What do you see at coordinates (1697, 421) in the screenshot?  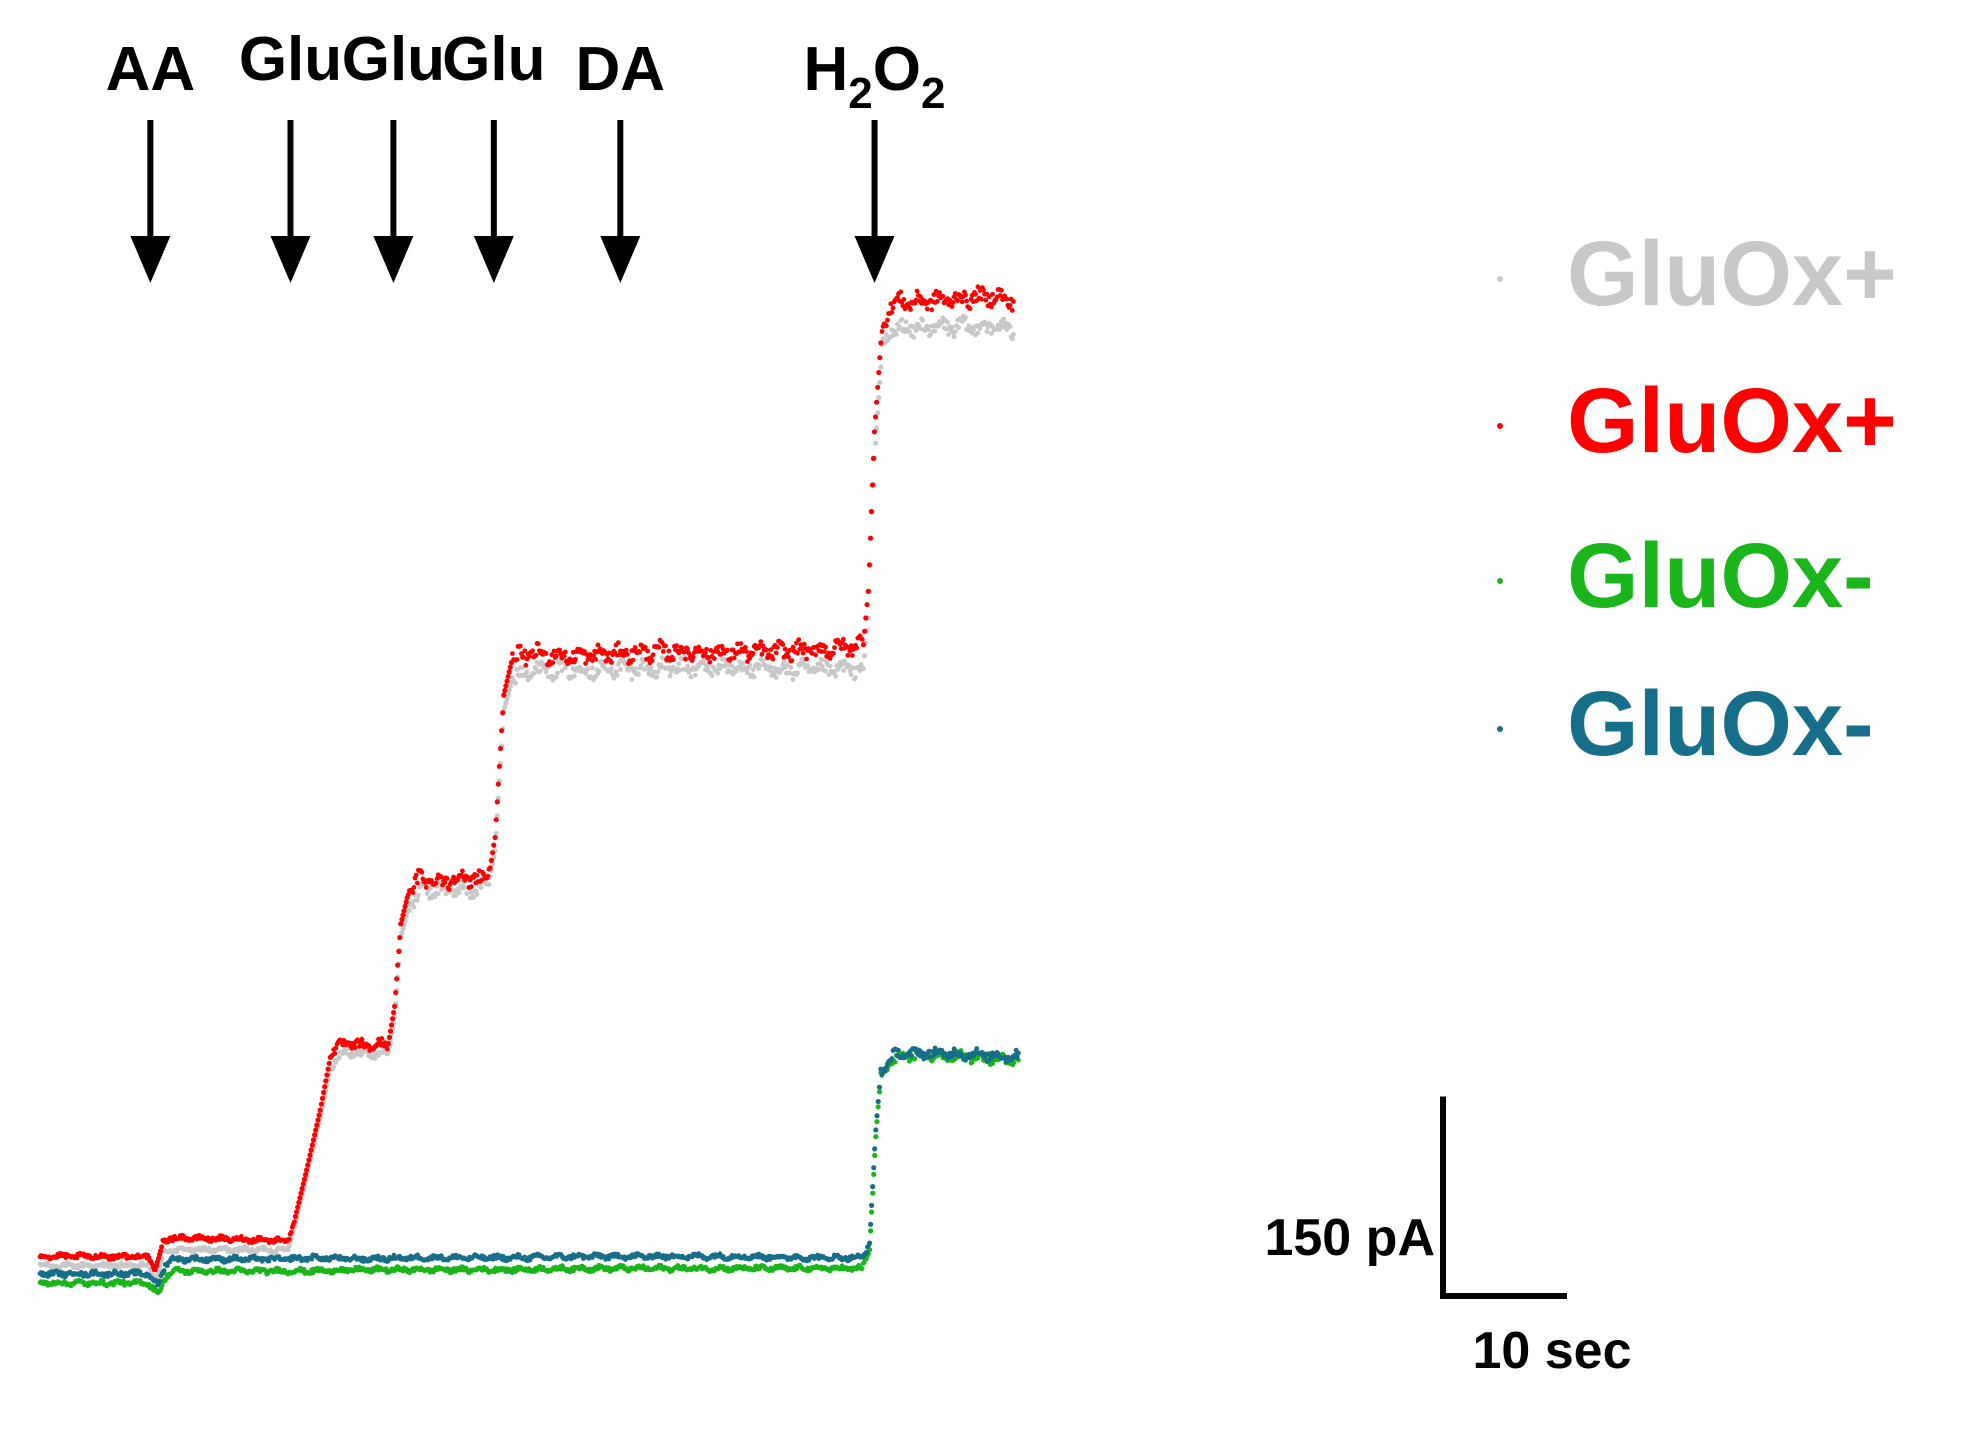 I see `legend-item-2: GluOx+` at bounding box center [1697, 421].